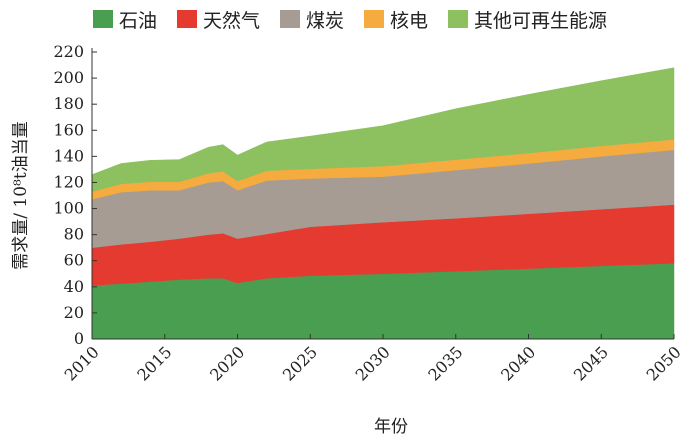 The width and height of the screenshot is (700, 443). What do you see at coordinates (68, 77) in the screenshot?
I see `y-tick-label: 200` at bounding box center [68, 77].